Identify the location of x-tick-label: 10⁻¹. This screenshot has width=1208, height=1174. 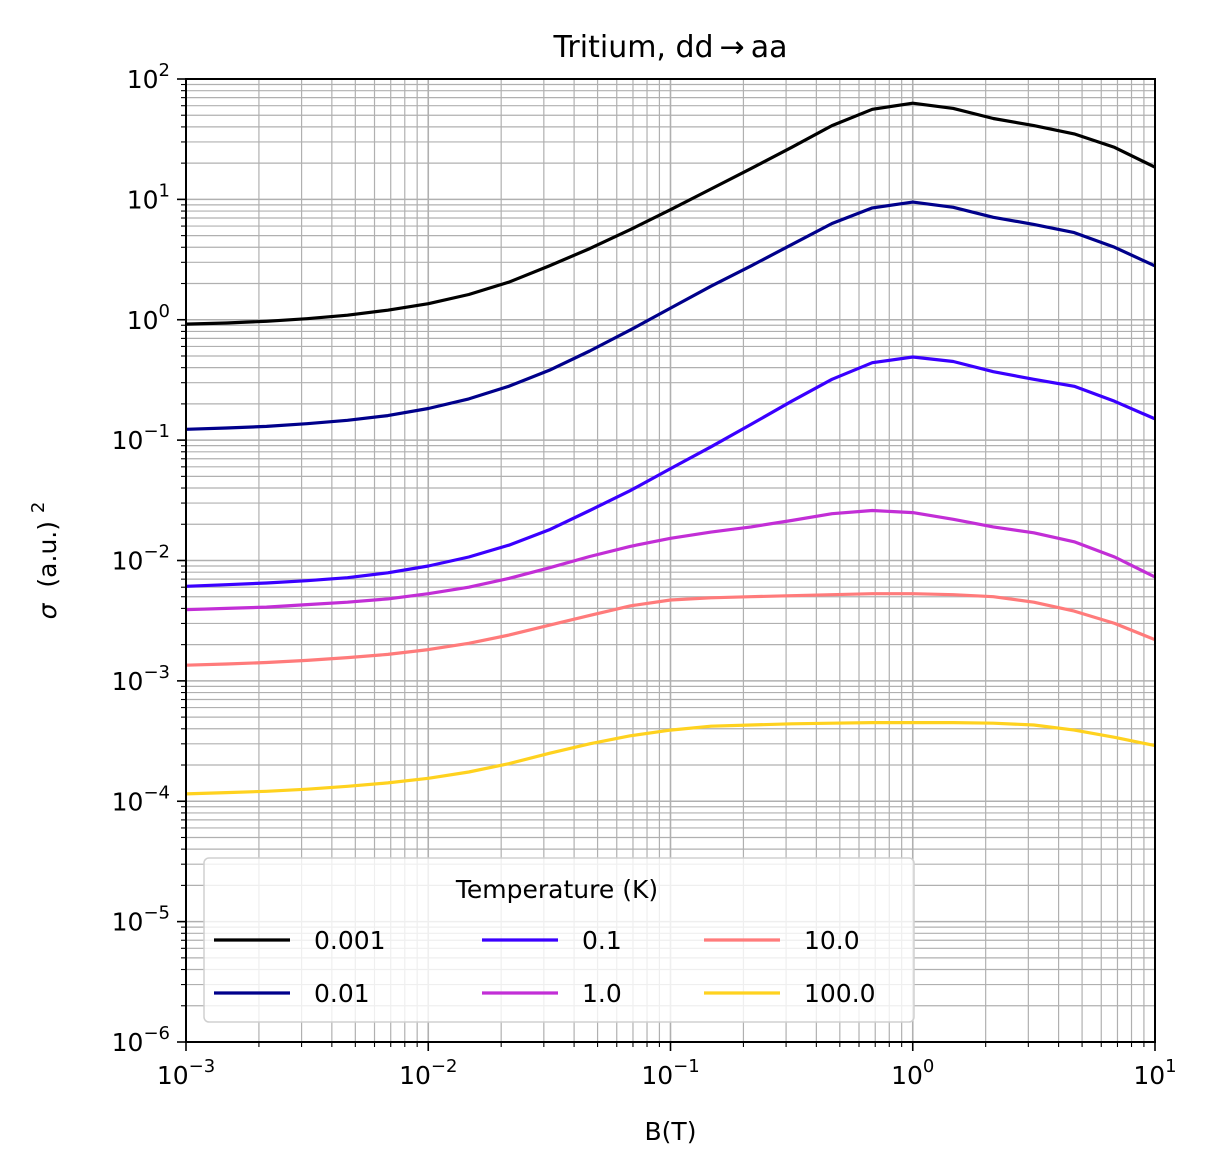
(670, 1073).